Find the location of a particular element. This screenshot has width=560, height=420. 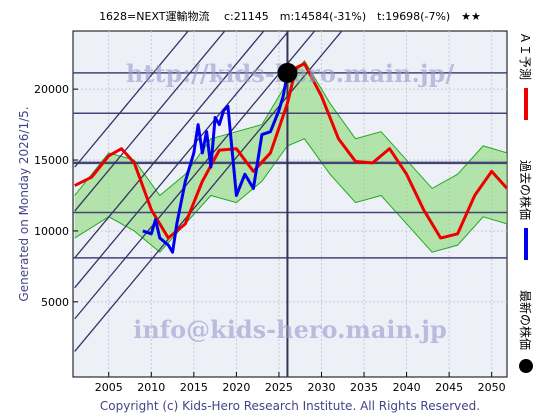

legend-label: ＡＩ予測 is located at coordinates (525, 56).